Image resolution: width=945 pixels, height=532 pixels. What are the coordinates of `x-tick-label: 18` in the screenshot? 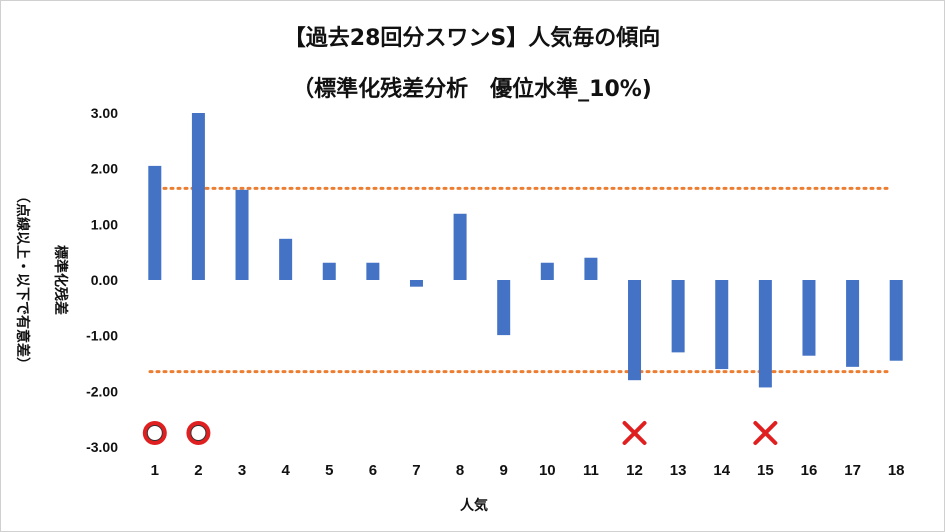 It's located at (896, 470).